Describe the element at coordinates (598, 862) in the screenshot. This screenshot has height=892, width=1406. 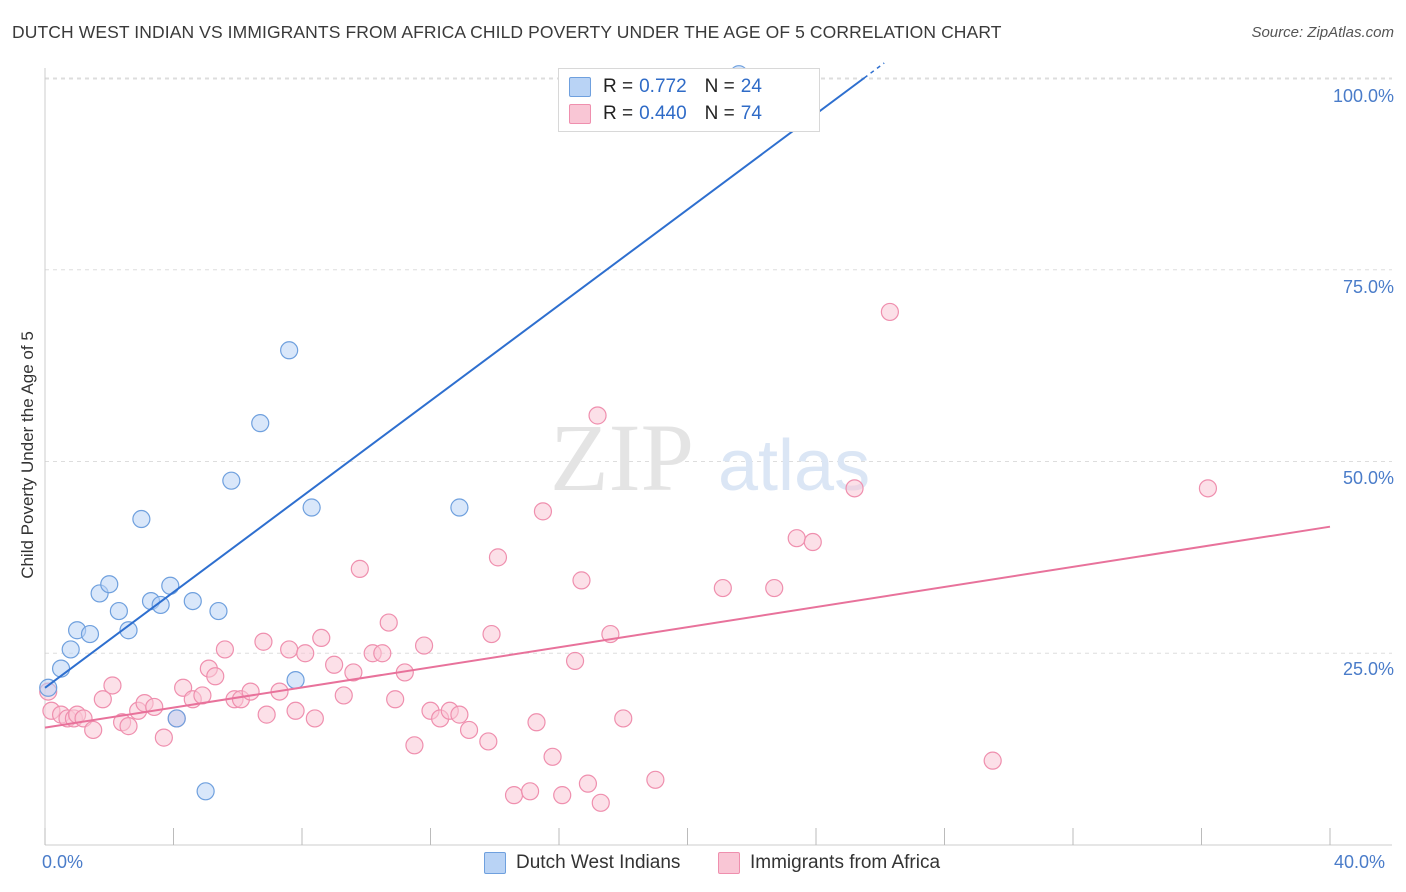
I see `legend-label-dutch: Dutch West Indians` at that location.